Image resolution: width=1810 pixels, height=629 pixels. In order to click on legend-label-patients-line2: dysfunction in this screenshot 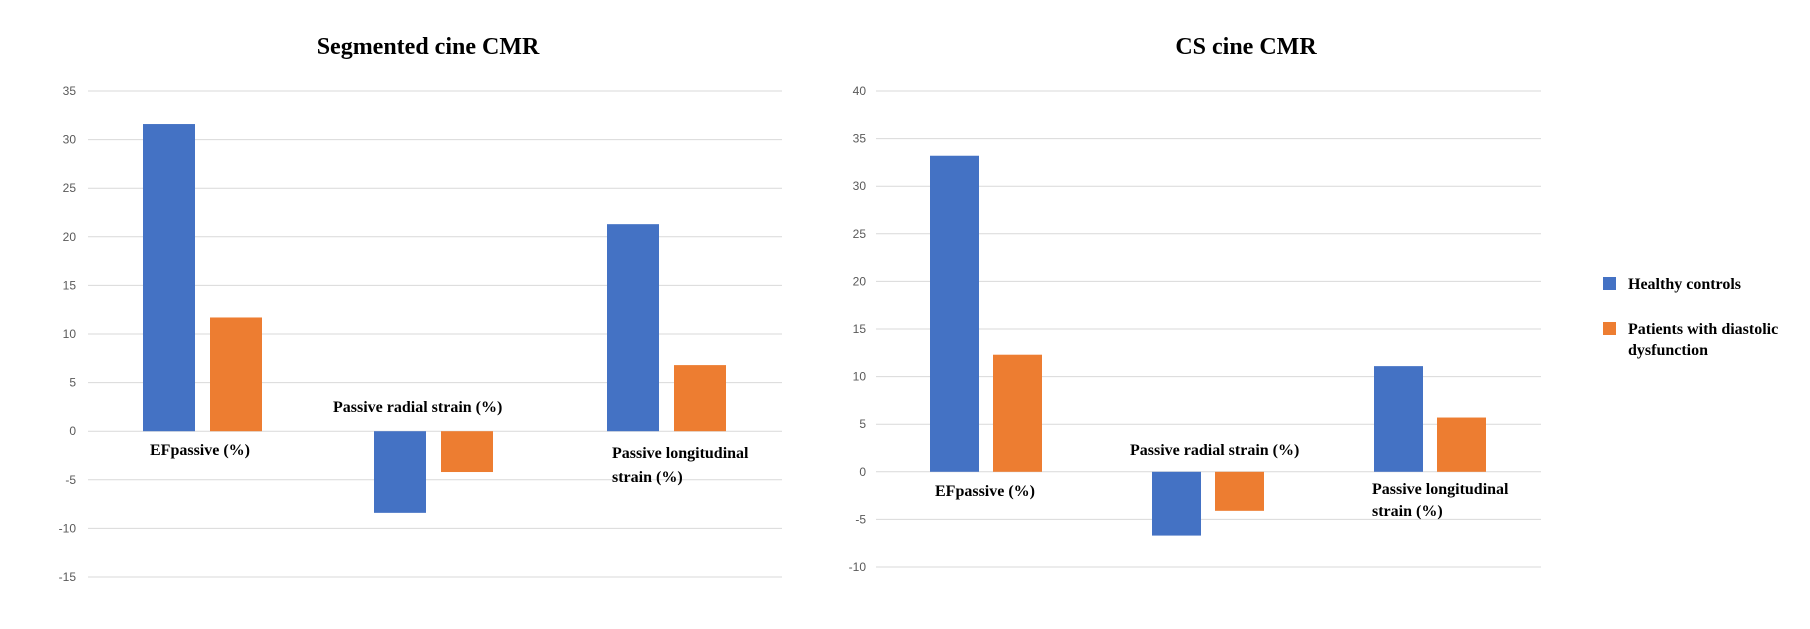, I will do `click(1668, 350)`.